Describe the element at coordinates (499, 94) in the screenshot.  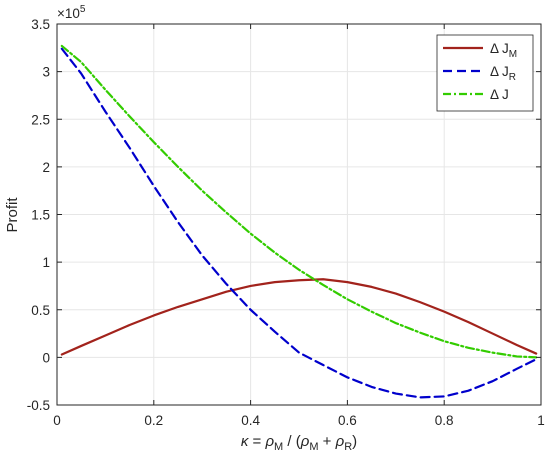
I see `legend-label-3: Δ J` at that location.